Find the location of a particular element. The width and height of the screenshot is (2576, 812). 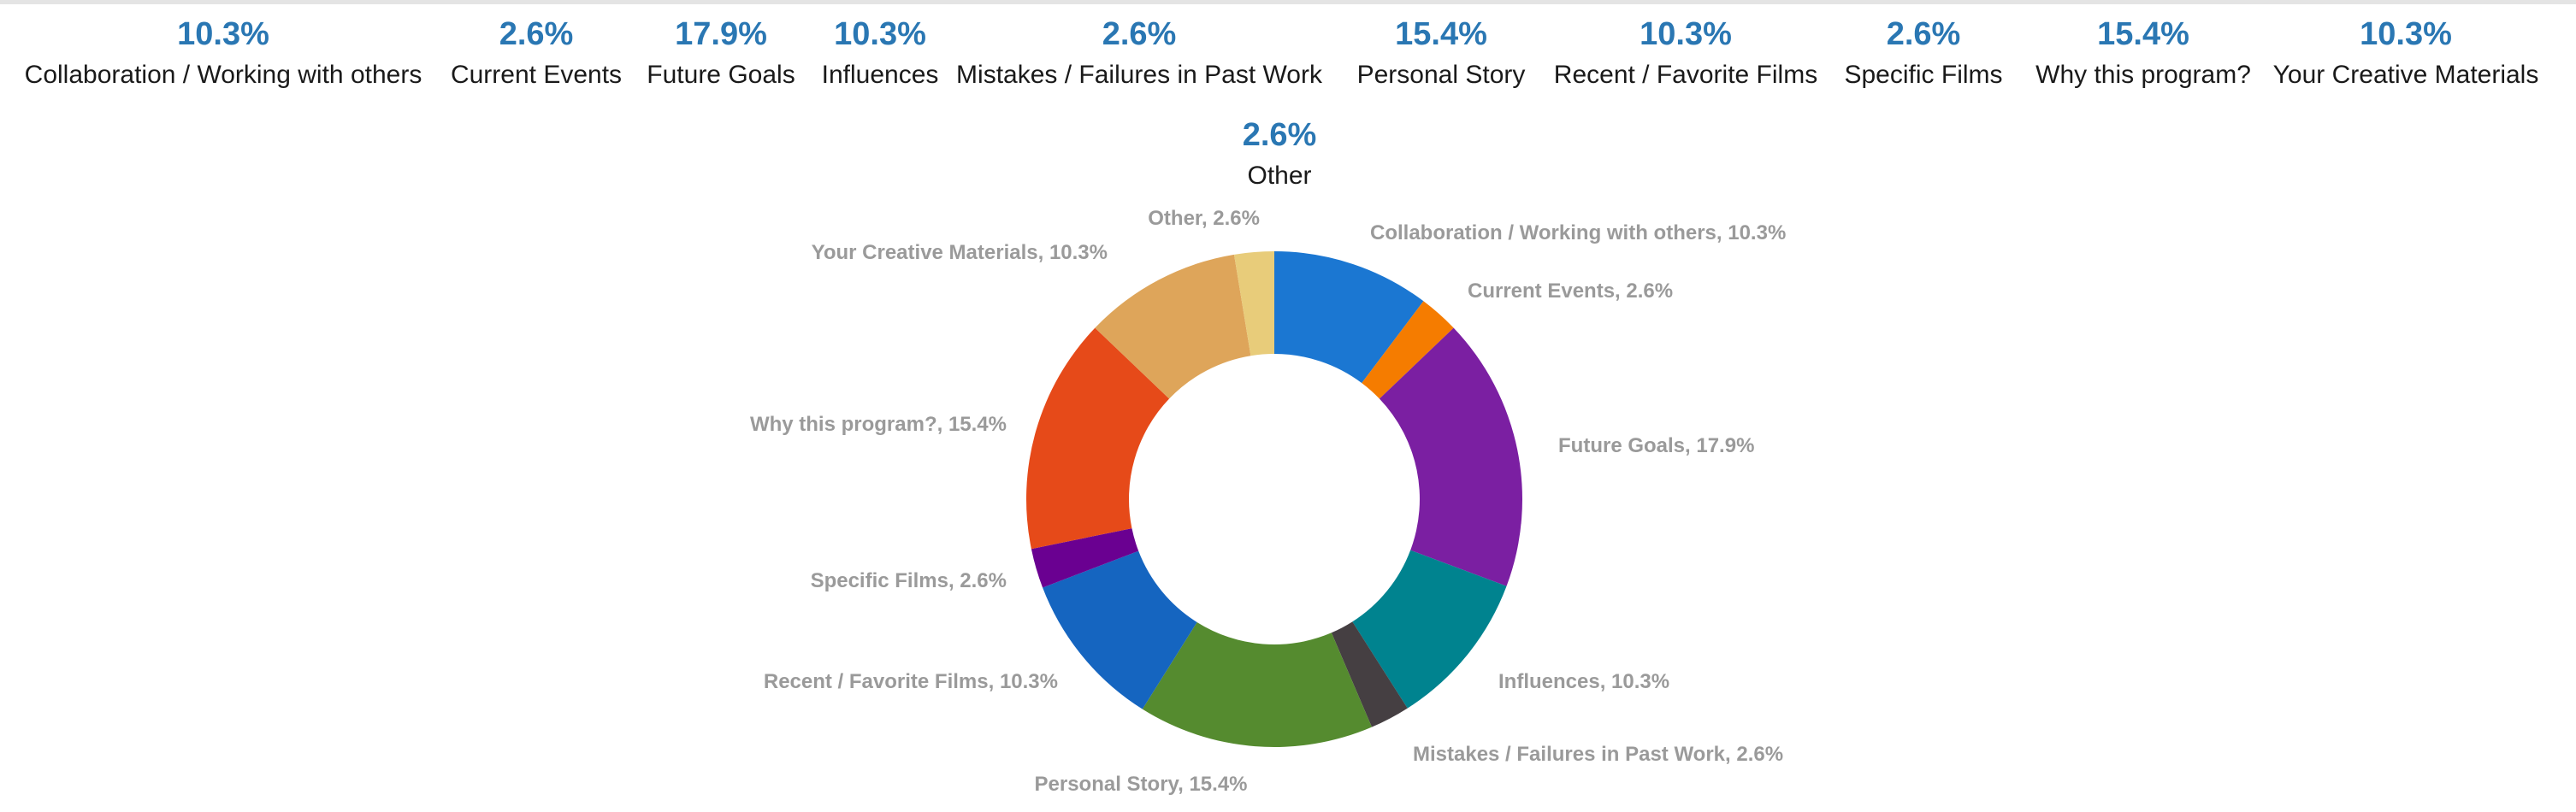

legend-item: 2.6% Specific Films is located at coordinates (1923, 53).